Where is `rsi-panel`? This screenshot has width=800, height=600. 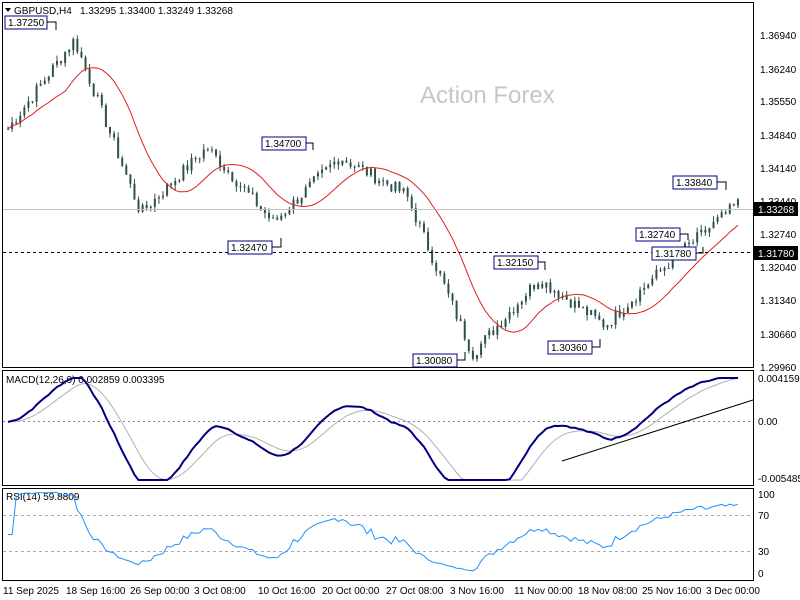
rsi-panel is located at coordinates (378, 534).